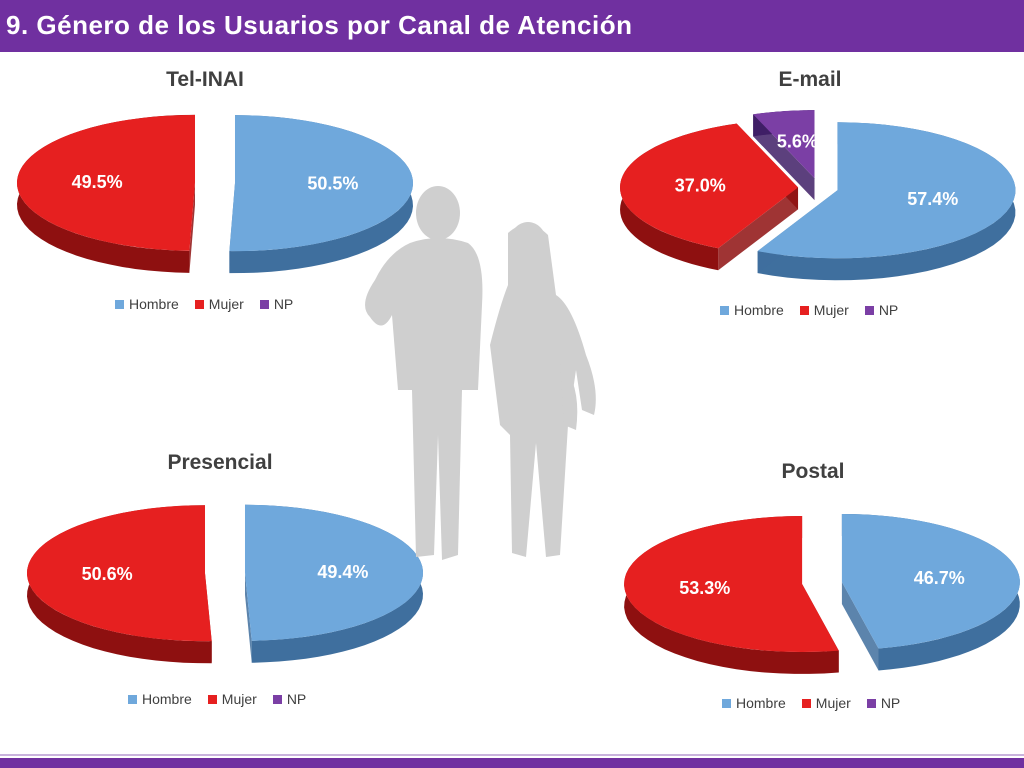 Image resolution: width=1024 pixels, height=768 pixels. Describe the element at coordinates (512, 755) in the screenshot. I see `footer-divider` at that location.